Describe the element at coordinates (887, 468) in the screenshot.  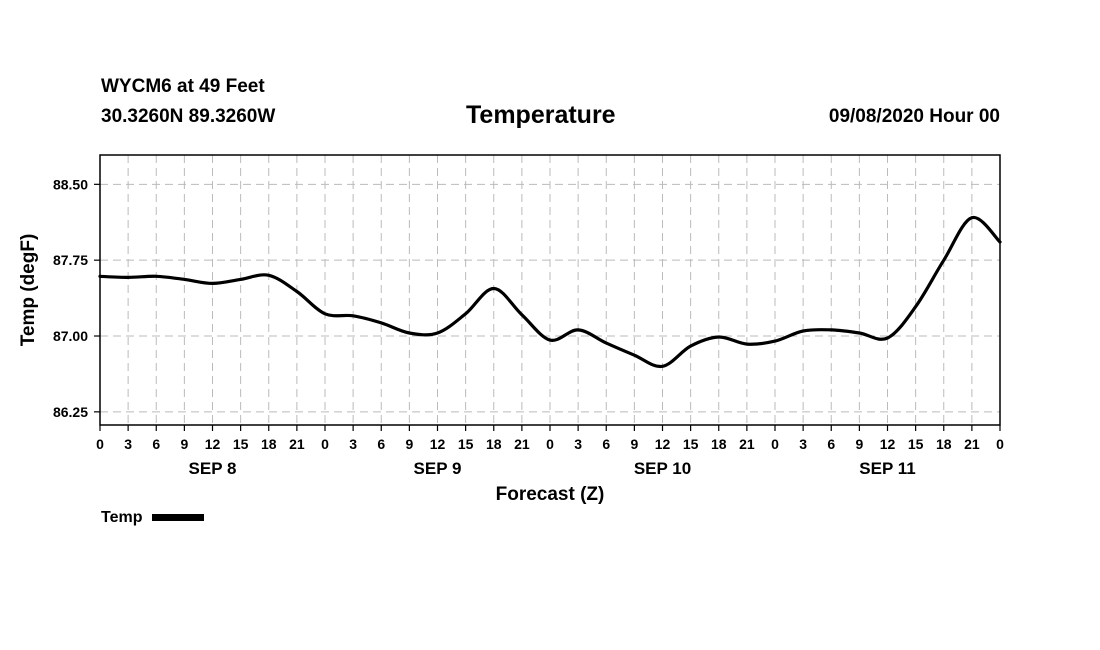
I see `day-label: SEP 11` at that location.